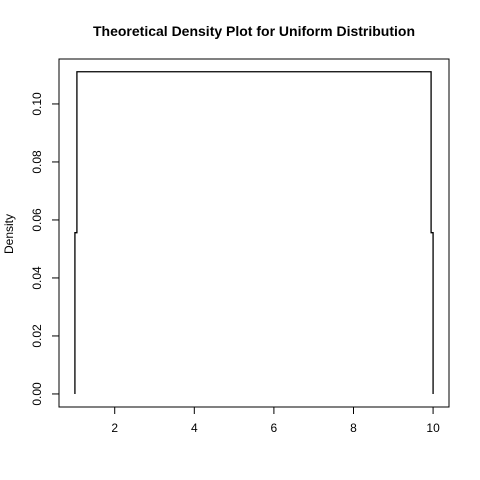 This screenshot has width=480, height=480. Describe the element at coordinates (37, 220) in the screenshot. I see `y-tick-label: 0.06` at that location.